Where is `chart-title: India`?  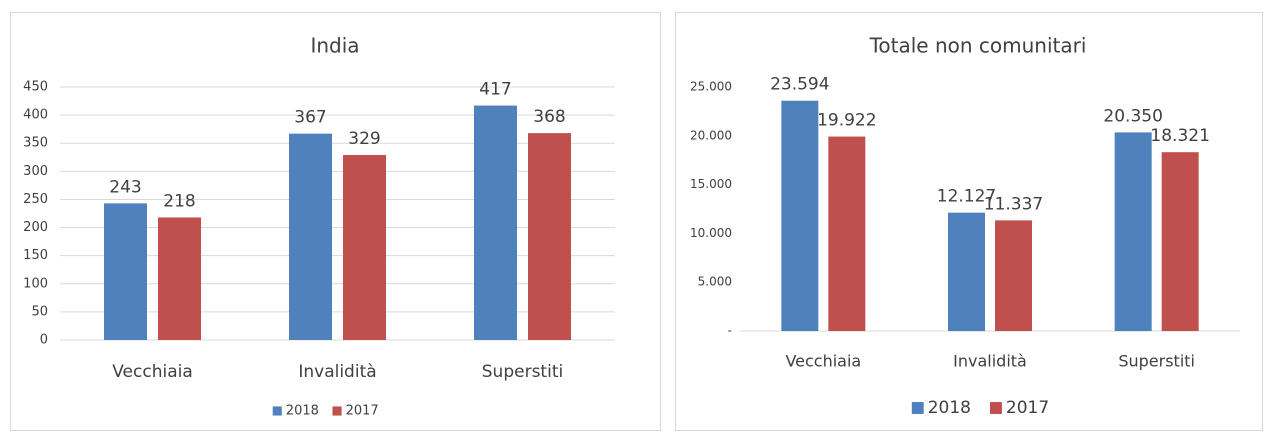
chart-title: India is located at coordinates (334, 46).